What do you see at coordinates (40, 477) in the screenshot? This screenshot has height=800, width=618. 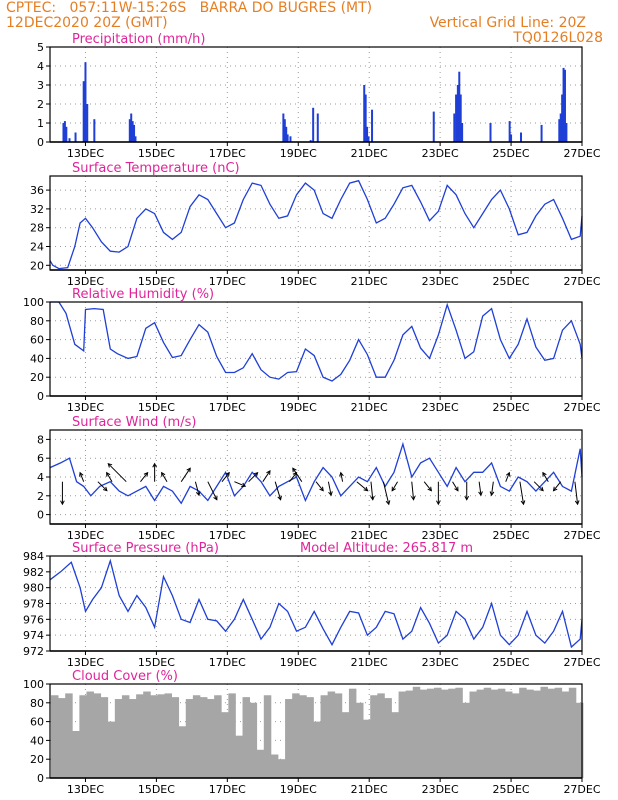 I see `y-tick-label: 4` at bounding box center [40, 477].